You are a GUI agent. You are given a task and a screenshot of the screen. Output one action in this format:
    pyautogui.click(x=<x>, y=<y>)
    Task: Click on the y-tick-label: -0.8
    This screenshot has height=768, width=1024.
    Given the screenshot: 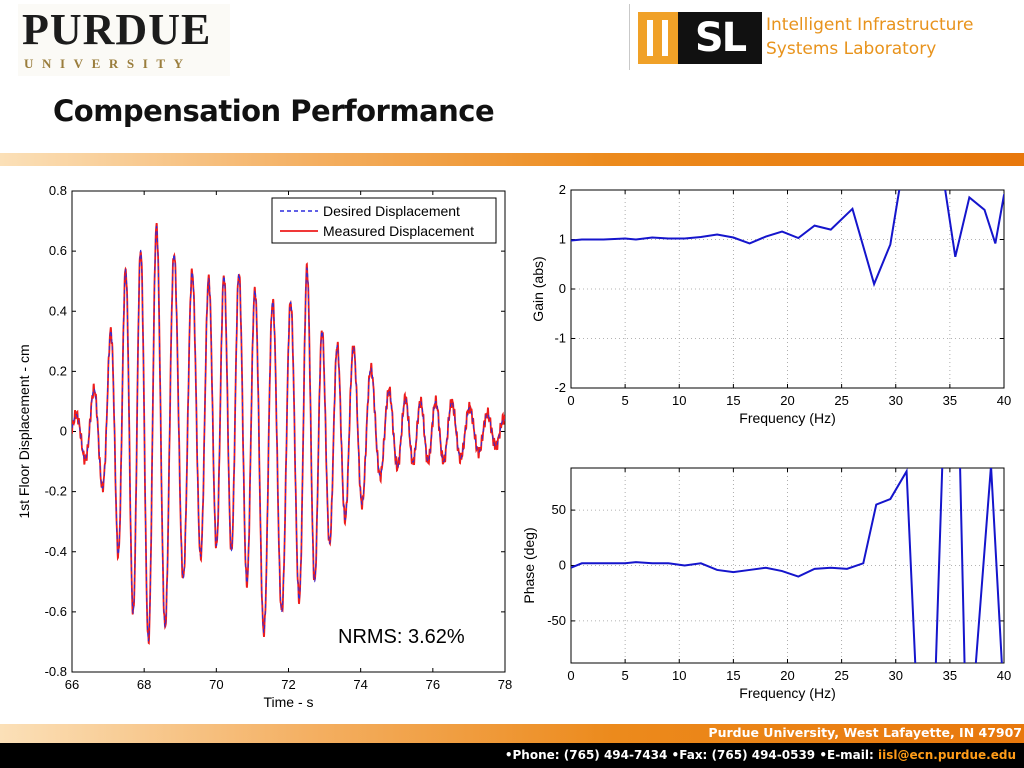 What is the action you would take?
    pyautogui.click(x=56, y=671)
    